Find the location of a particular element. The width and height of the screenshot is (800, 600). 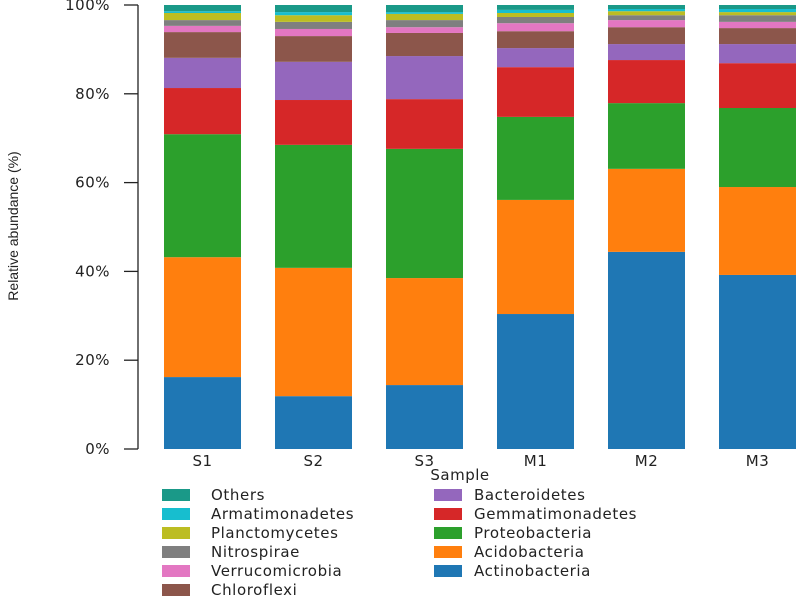

bar-segment-m1-bacteroidetes is located at coordinates (535, 58).